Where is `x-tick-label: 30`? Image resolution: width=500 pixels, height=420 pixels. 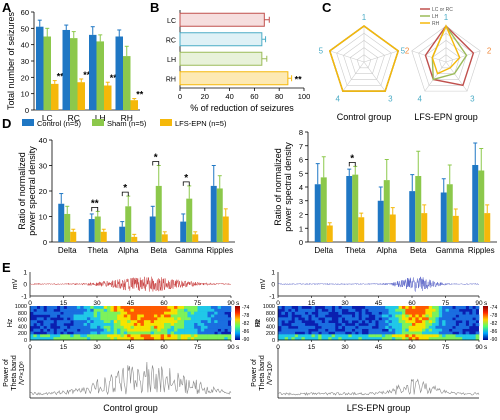
x-tick-label: 30 is located at coordinates (345, 303).